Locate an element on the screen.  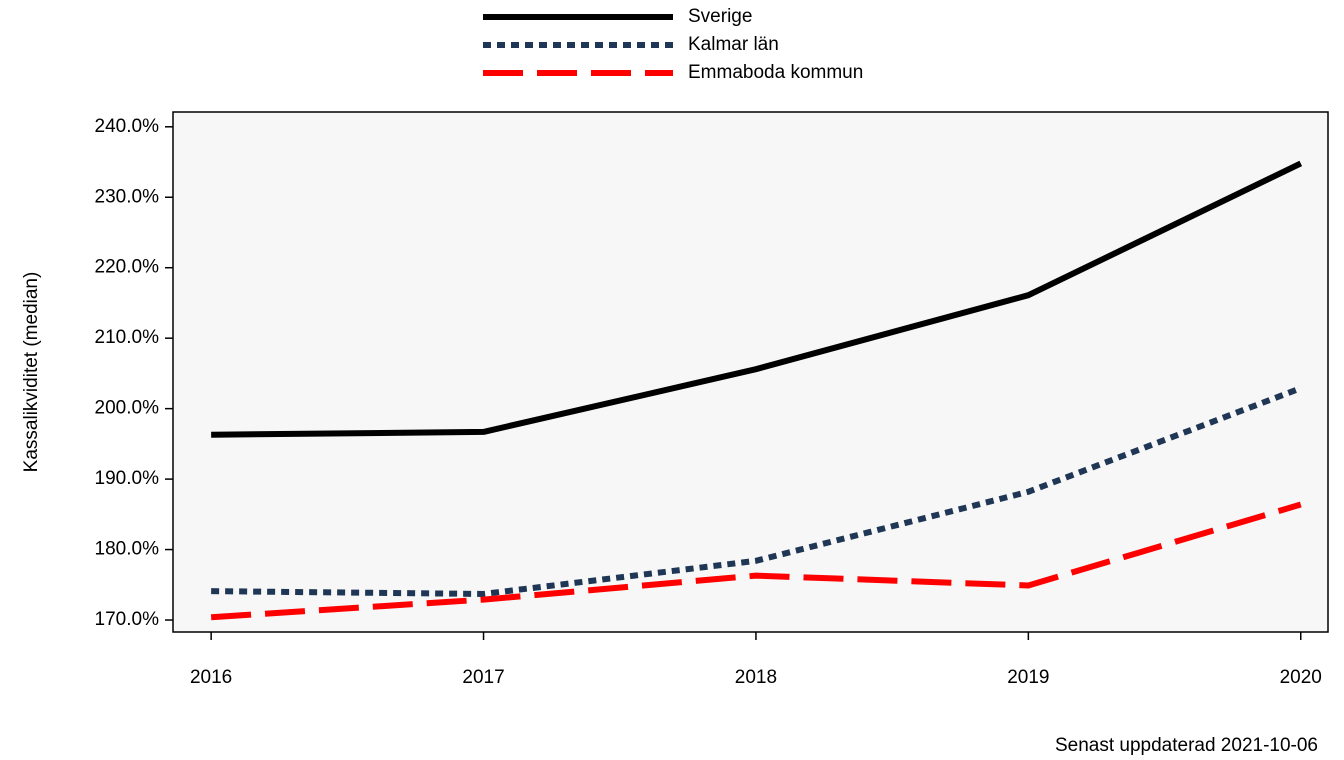
y-axis-label: Kassalikviditet (median) is located at coordinates (31, 372).